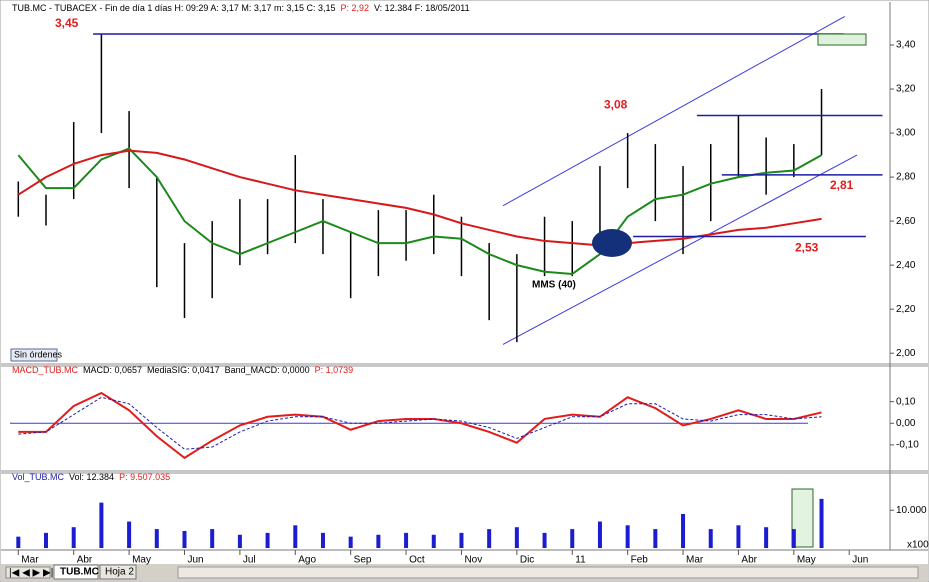 The image size is (929, 582). I want to click on scrollbar, so click(548, 572).